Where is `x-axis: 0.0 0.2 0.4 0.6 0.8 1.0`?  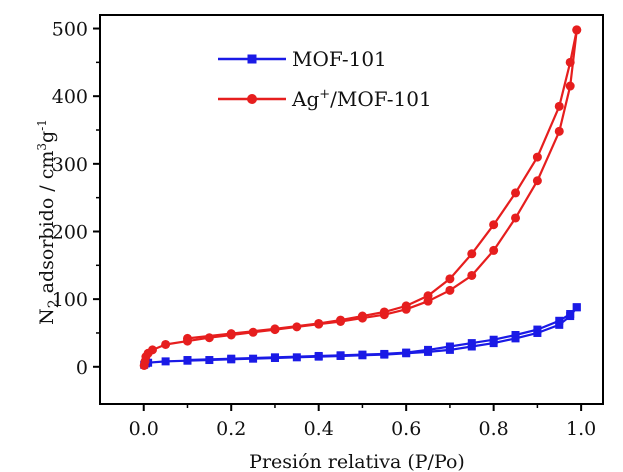
x-axis: 0.0 0.2 0.4 0.6 0.8 1.0 is located at coordinates (362, 422).